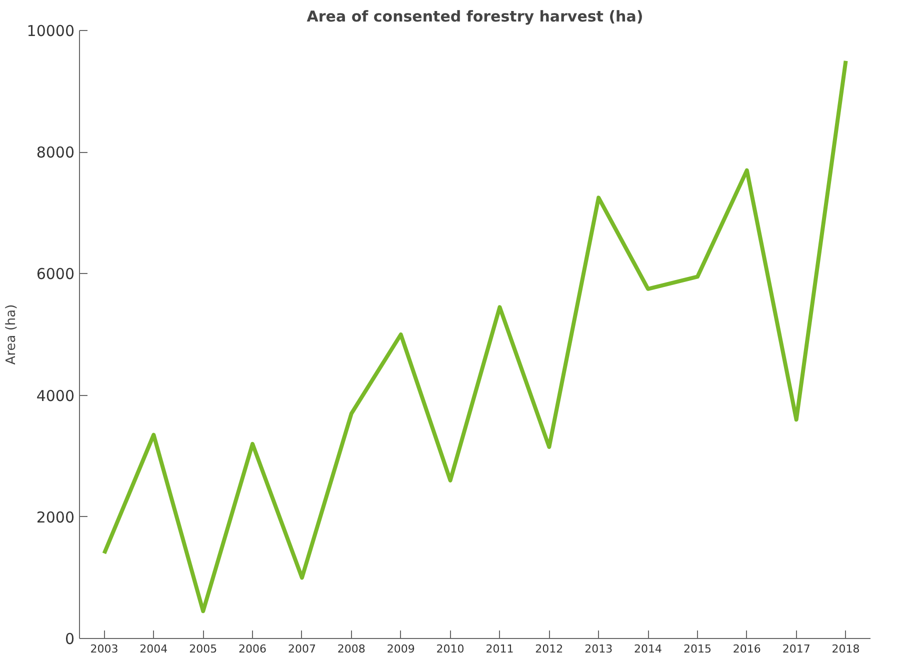  What do you see at coordinates (69, 639) in the screenshot?
I see `y-tick-label: 0` at bounding box center [69, 639].